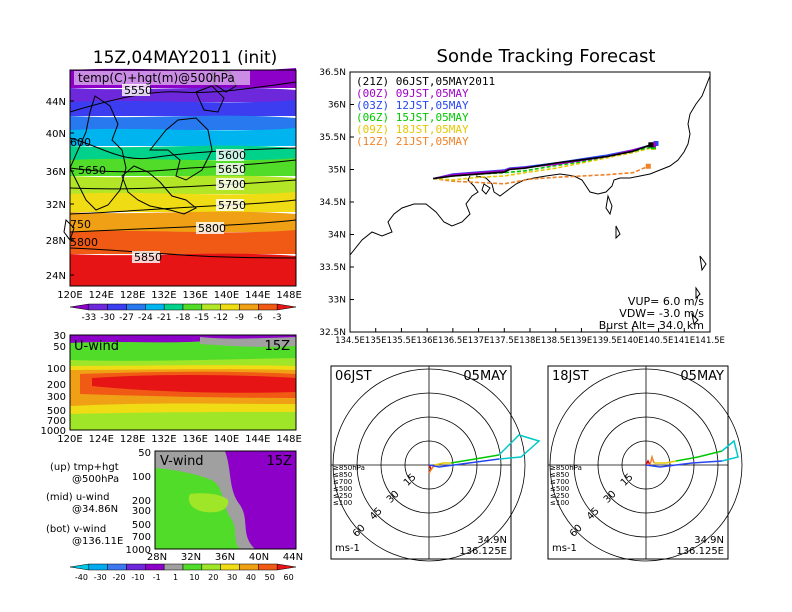 The image size is (792, 612). I want to click on vwind-lat-tick: 44N, so click(293, 557).